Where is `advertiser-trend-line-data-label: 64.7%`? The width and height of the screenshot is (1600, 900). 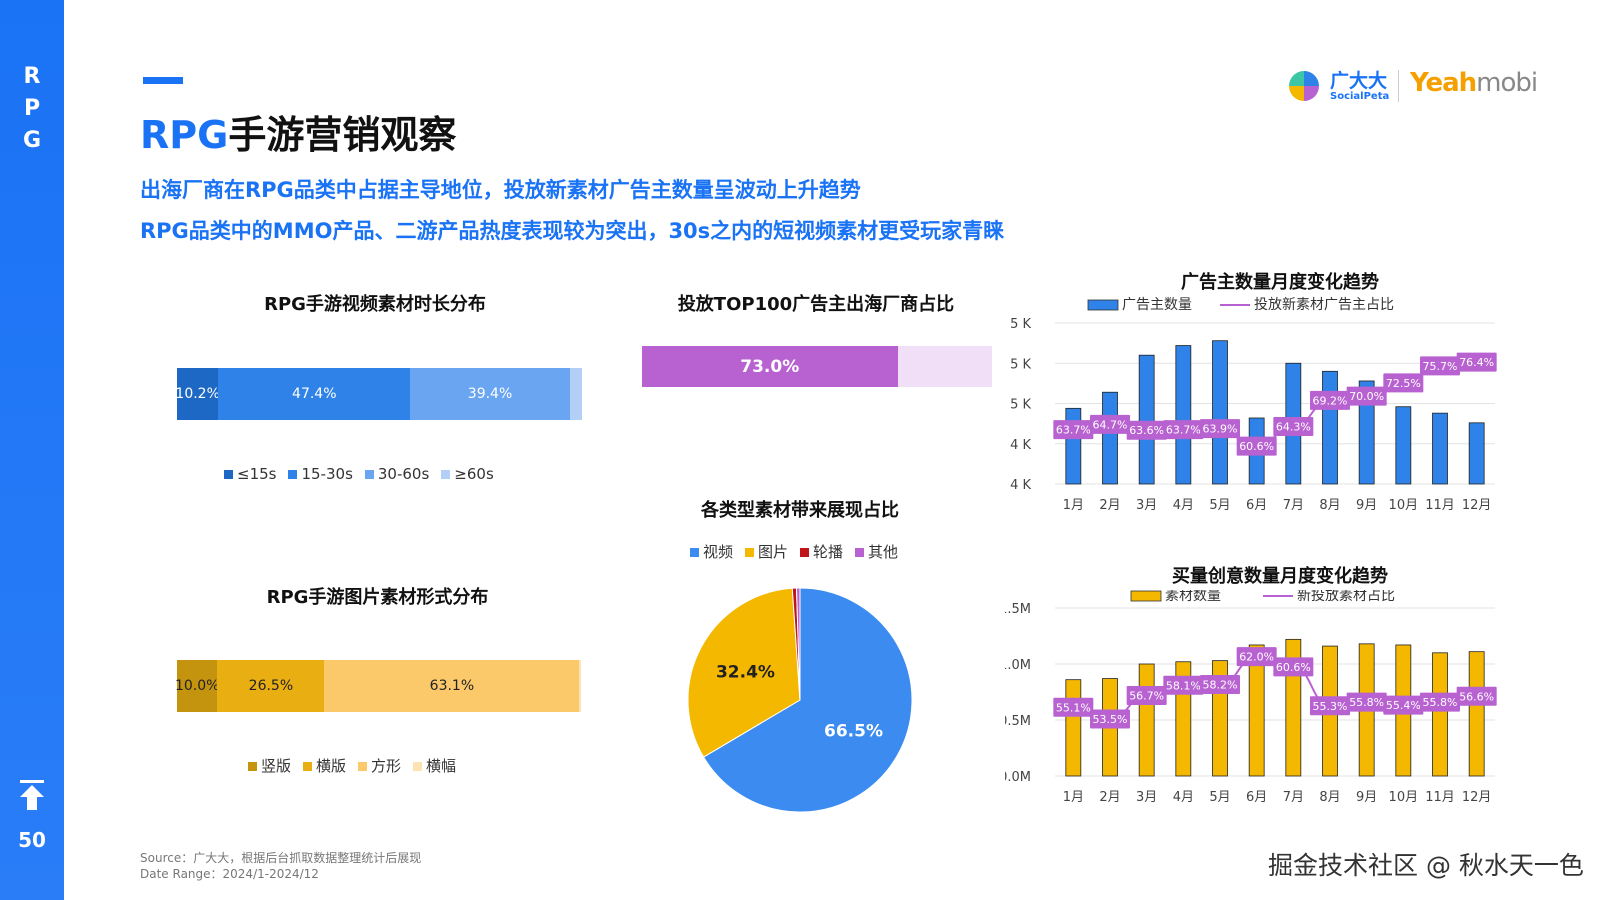 advertiser-trend-line-data-label: 64.7% is located at coordinates (1110, 424).